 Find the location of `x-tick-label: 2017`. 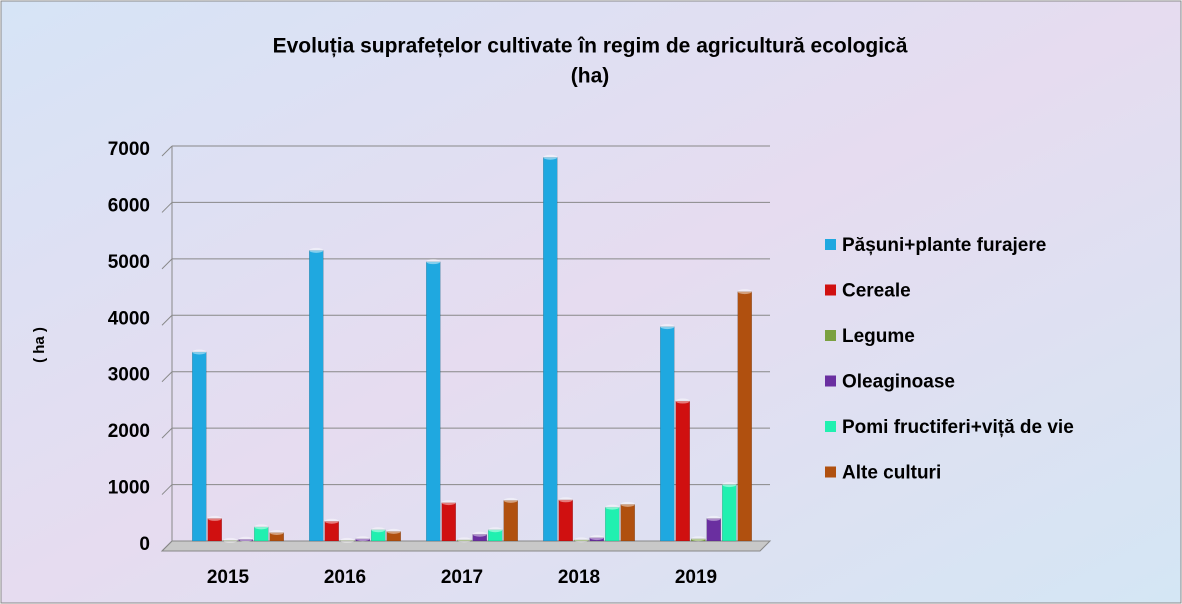

x-tick-label: 2017 is located at coordinates (462, 577).